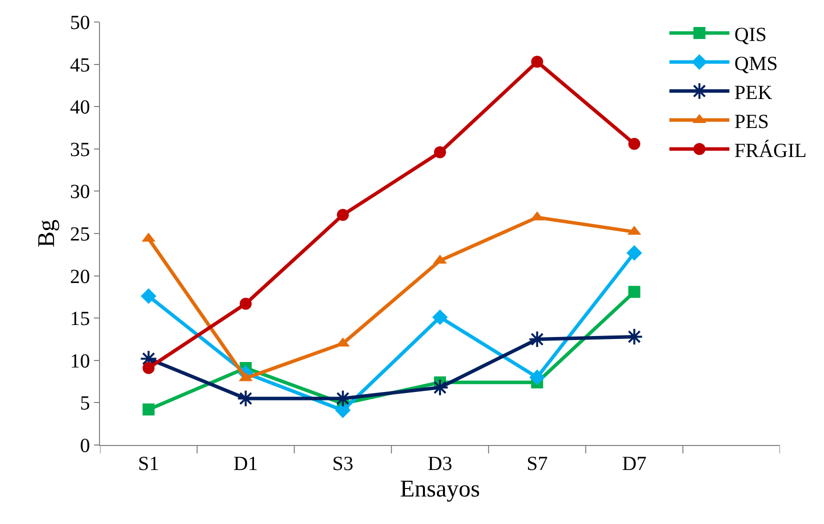 The width and height of the screenshot is (824, 524). Describe the element at coordinates (80, 319) in the screenshot. I see `y-tick-label: 15` at that location.